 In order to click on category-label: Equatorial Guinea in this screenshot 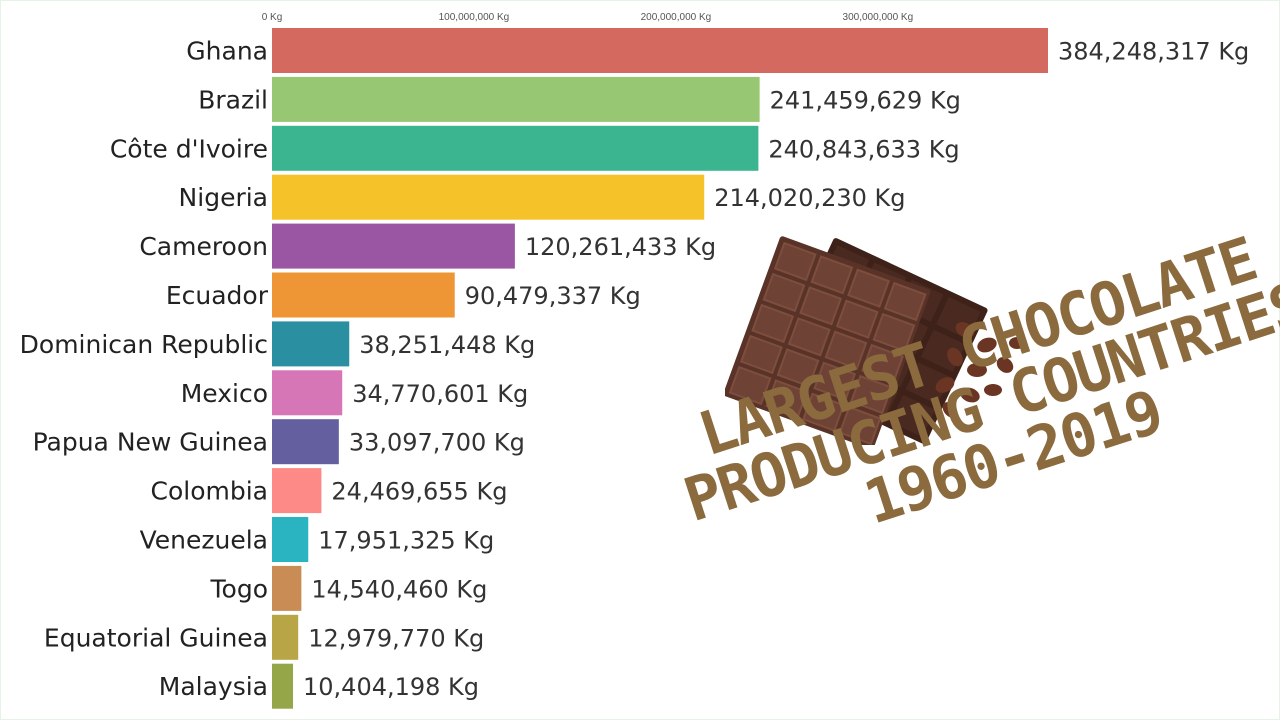, I will do `click(156, 637)`.